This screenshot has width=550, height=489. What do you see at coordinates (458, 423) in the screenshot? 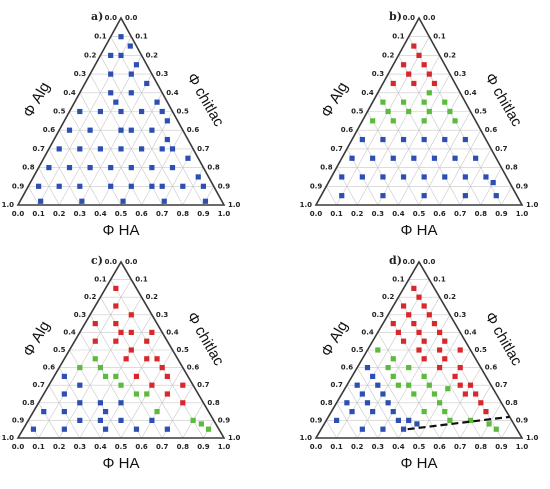
I see `phase-boundary-line` at bounding box center [458, 423].